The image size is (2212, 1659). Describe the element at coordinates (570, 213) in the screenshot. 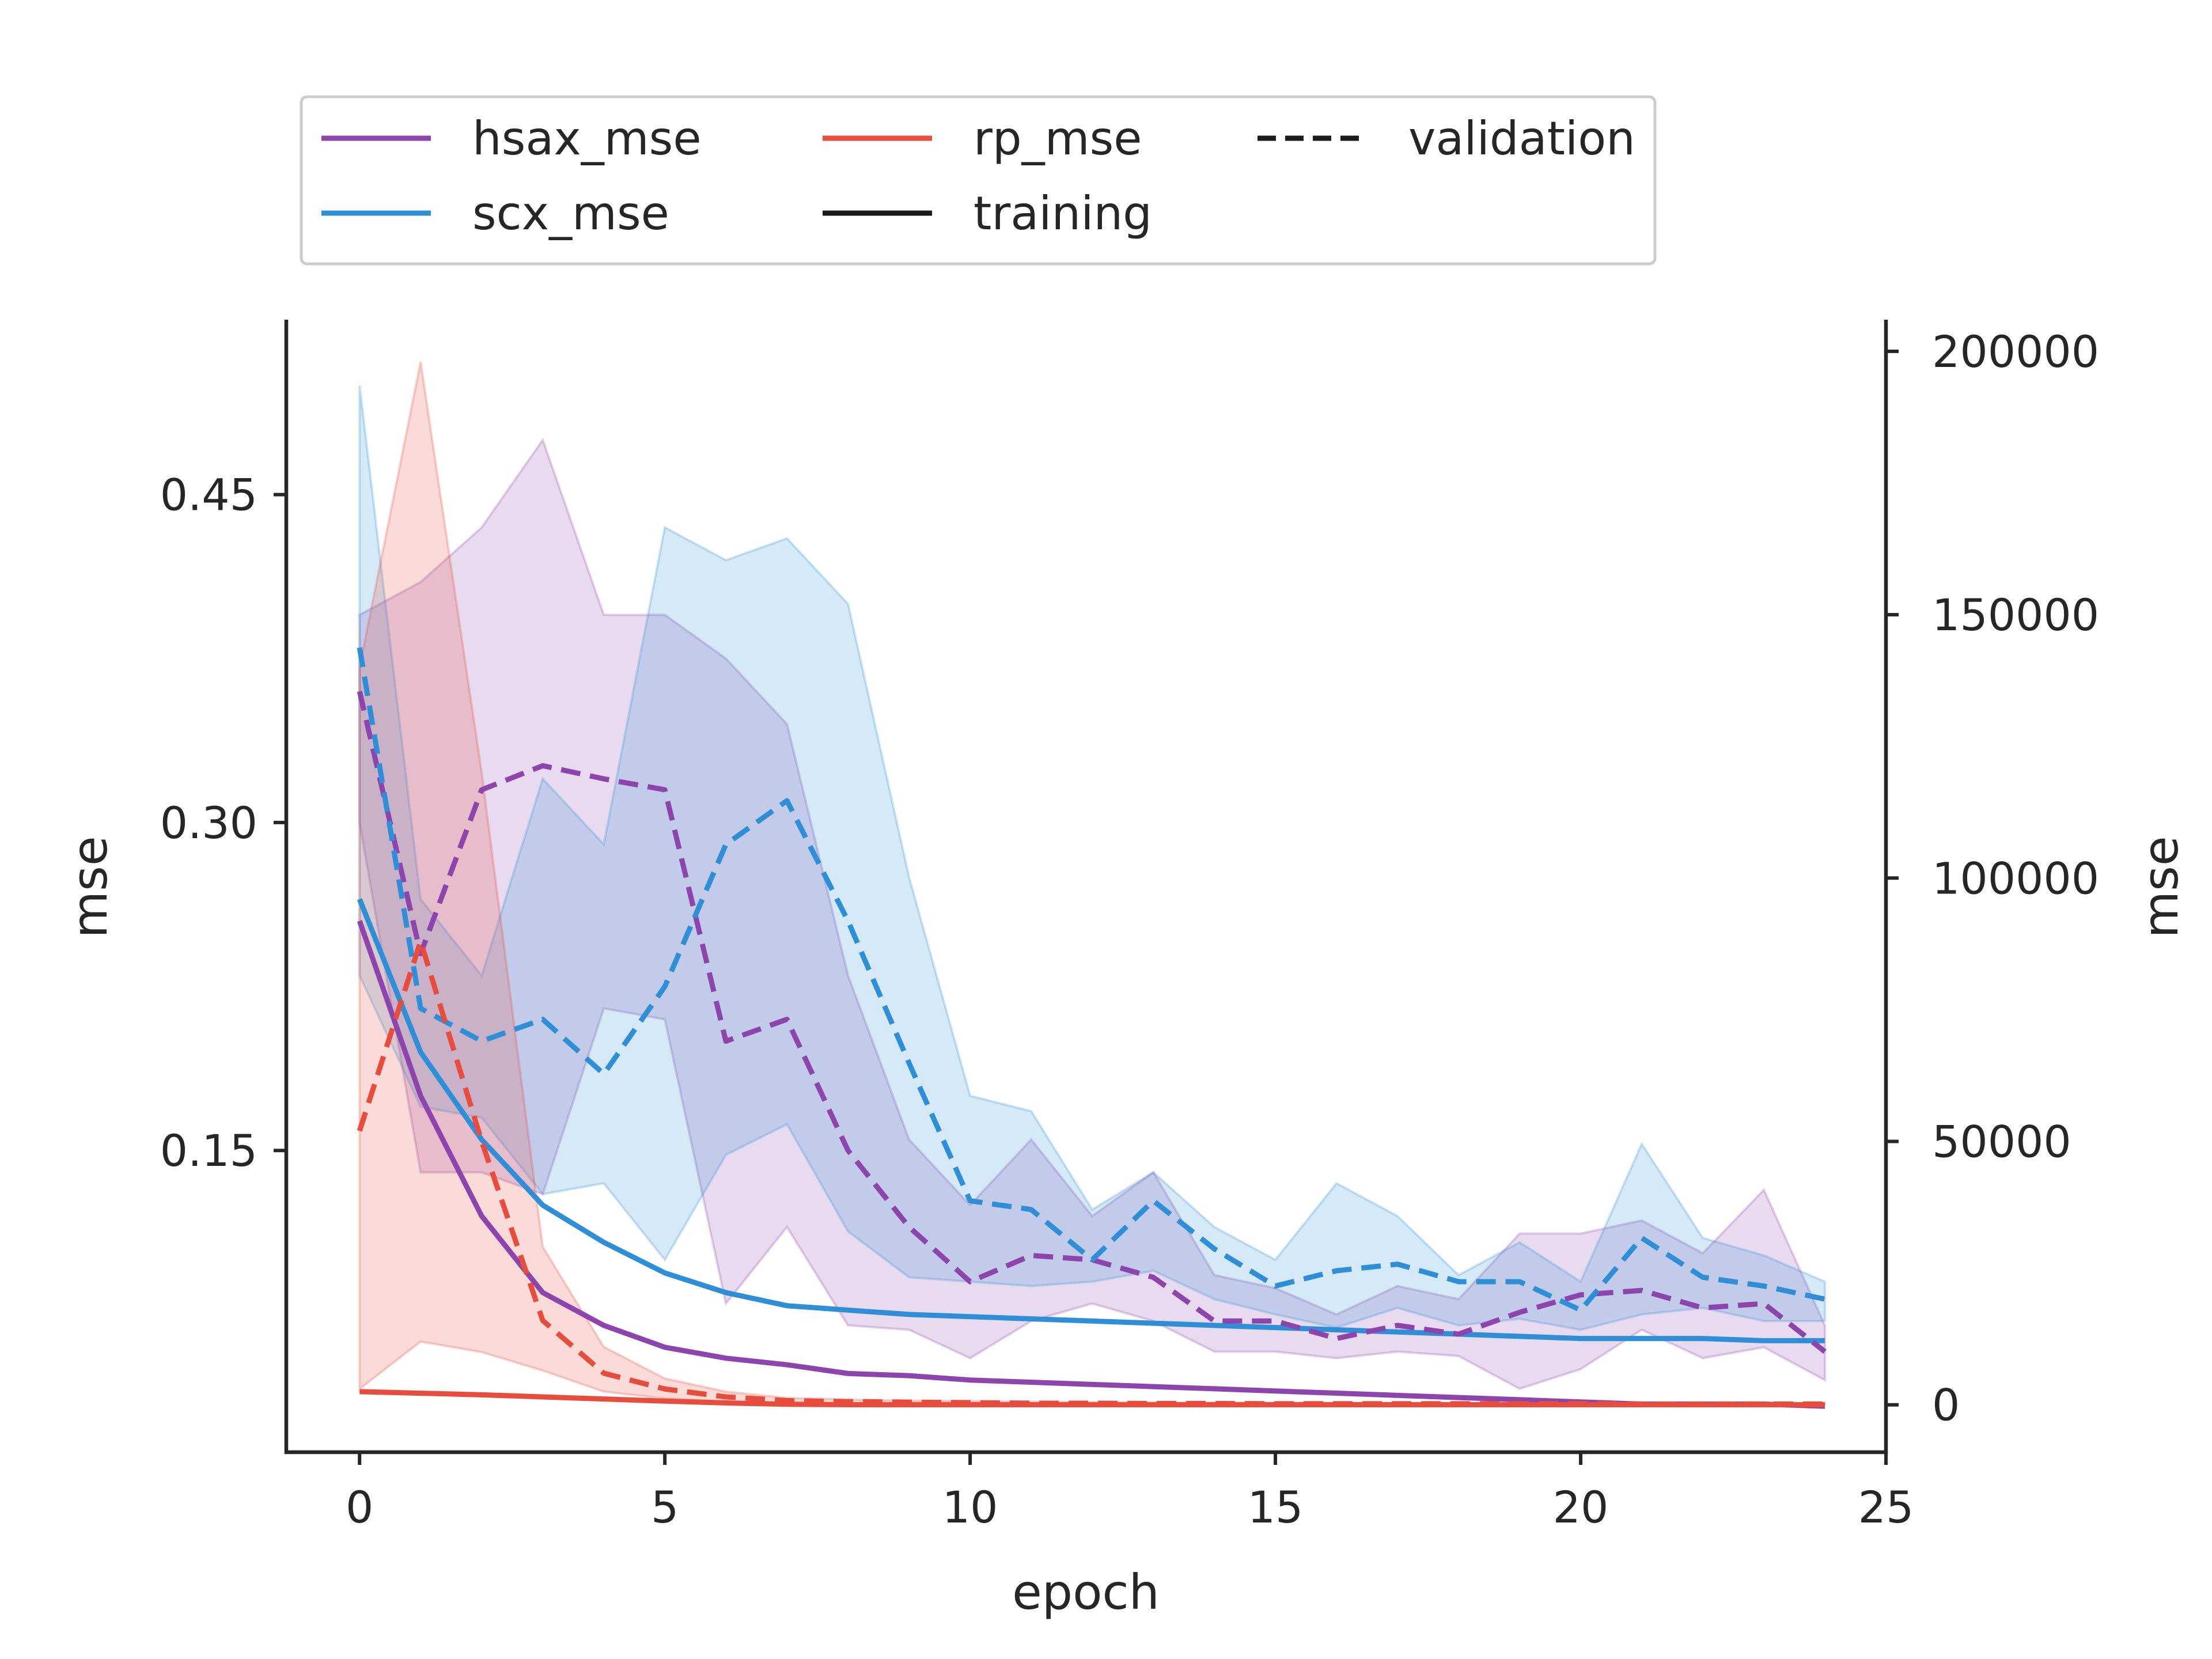

I see `legend-label-scx-mse: scx_mse` at that location.